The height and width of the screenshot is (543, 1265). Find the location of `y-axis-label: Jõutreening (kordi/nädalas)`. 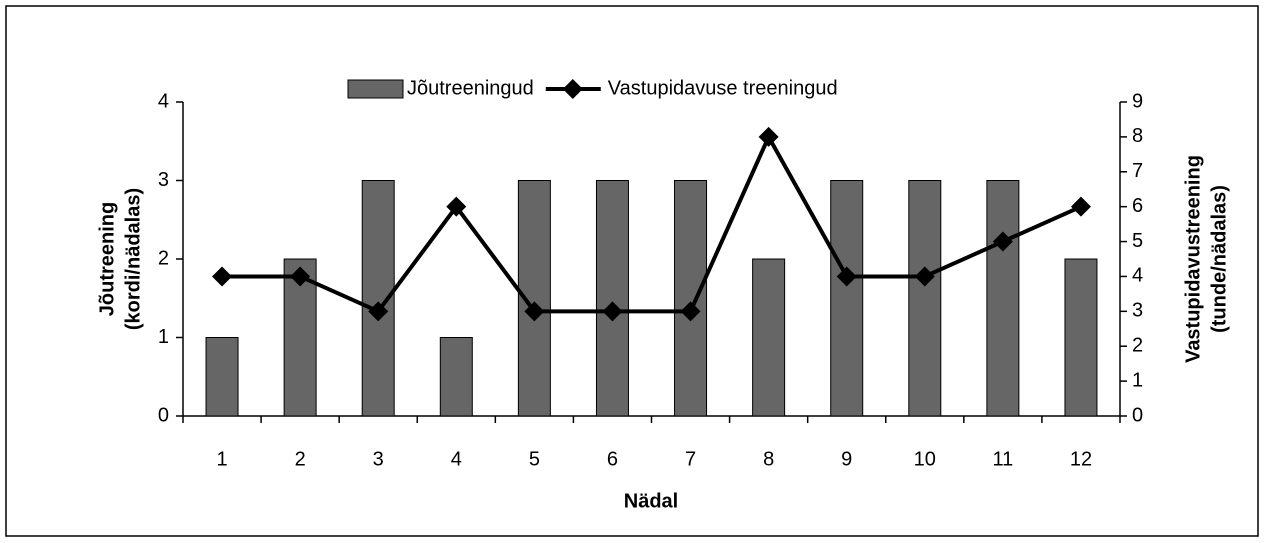

y-axis-label: Jõutreening (kordi/nädalas) is located at coordinates (120, 259).